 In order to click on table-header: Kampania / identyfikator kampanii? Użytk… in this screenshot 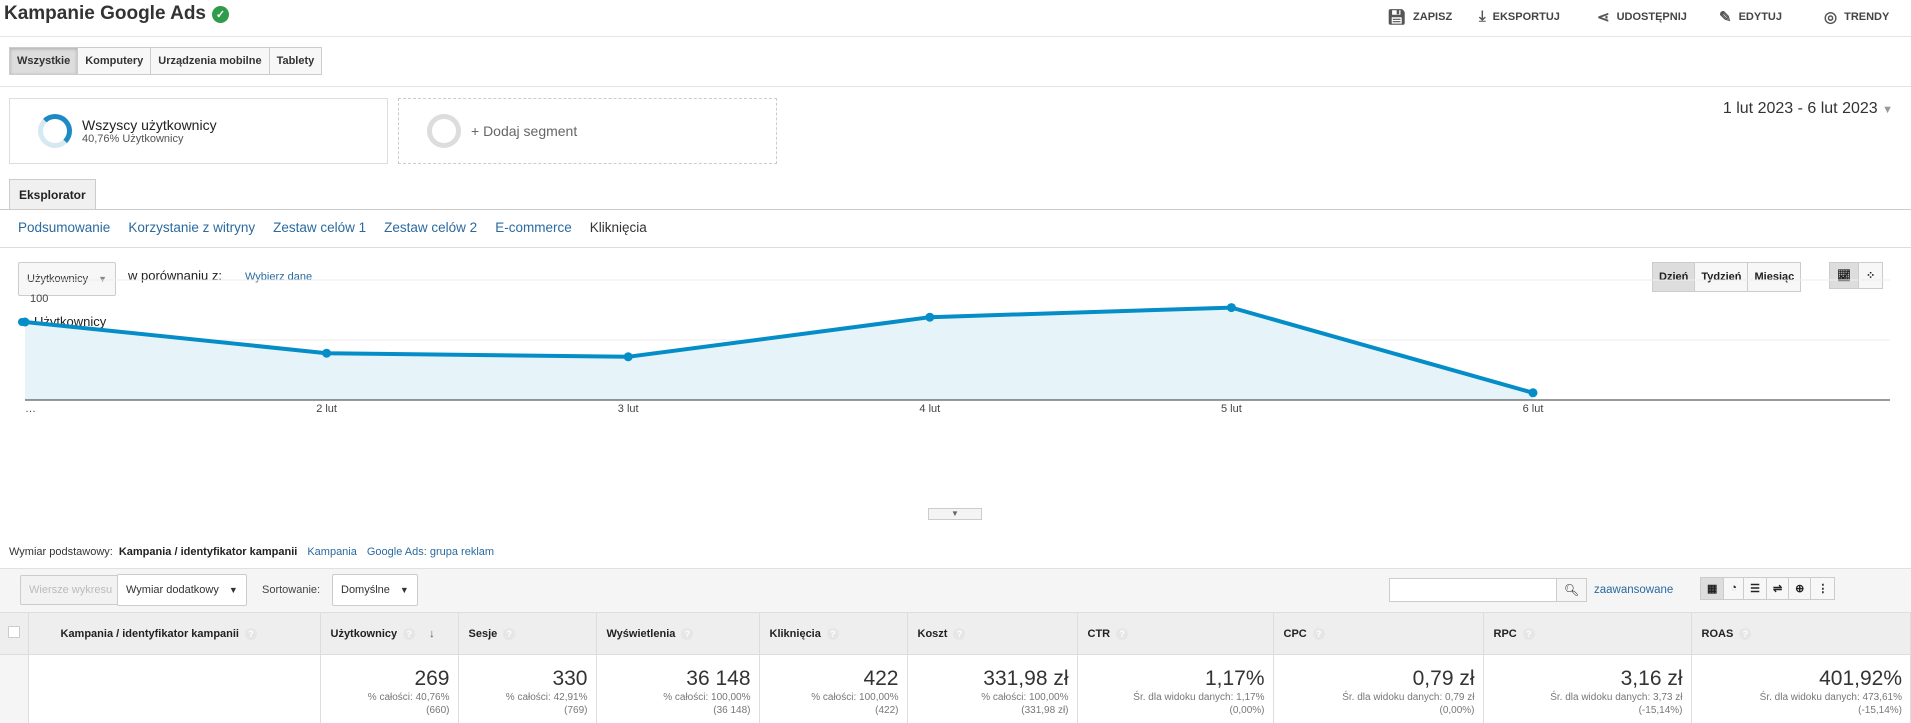, I will do `click(955, 633)`.